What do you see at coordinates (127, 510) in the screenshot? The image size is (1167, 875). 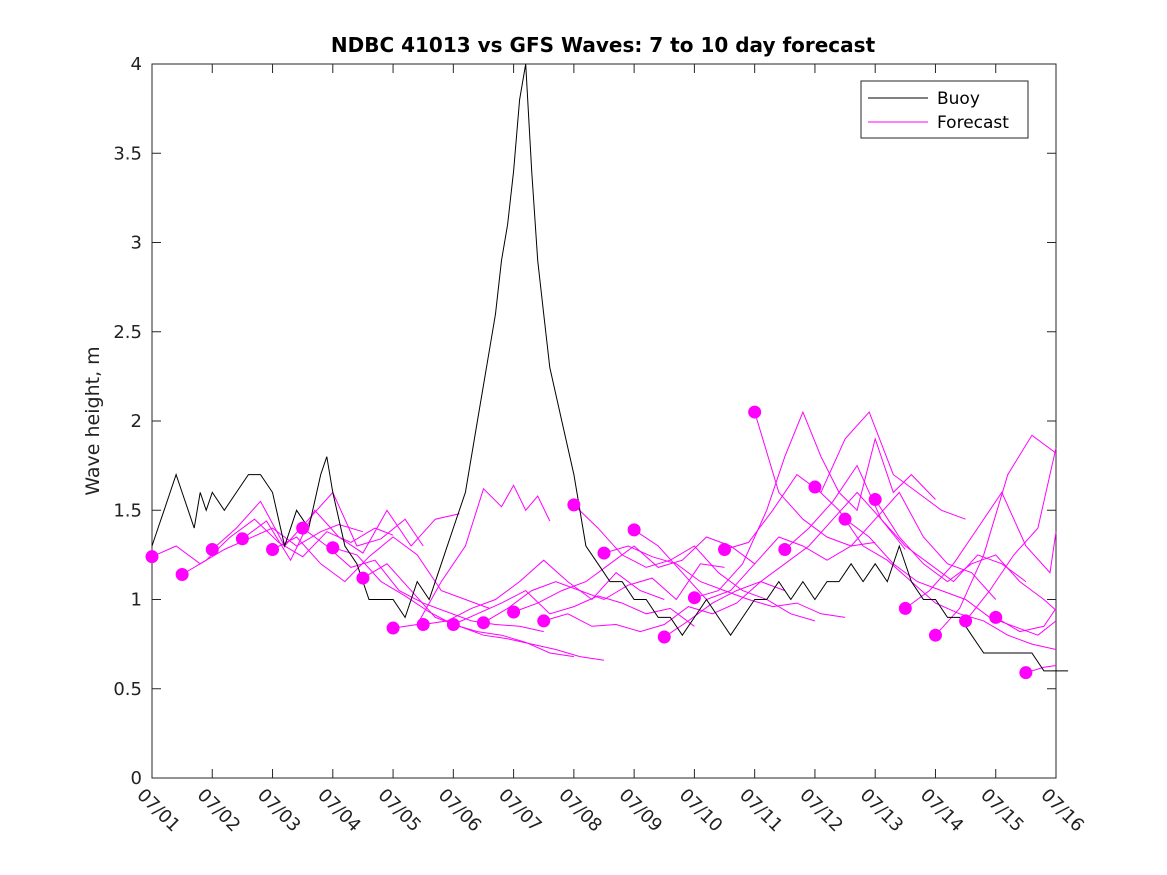 I see `y-tick-label: 1.5` at bounding box center [127, 510].